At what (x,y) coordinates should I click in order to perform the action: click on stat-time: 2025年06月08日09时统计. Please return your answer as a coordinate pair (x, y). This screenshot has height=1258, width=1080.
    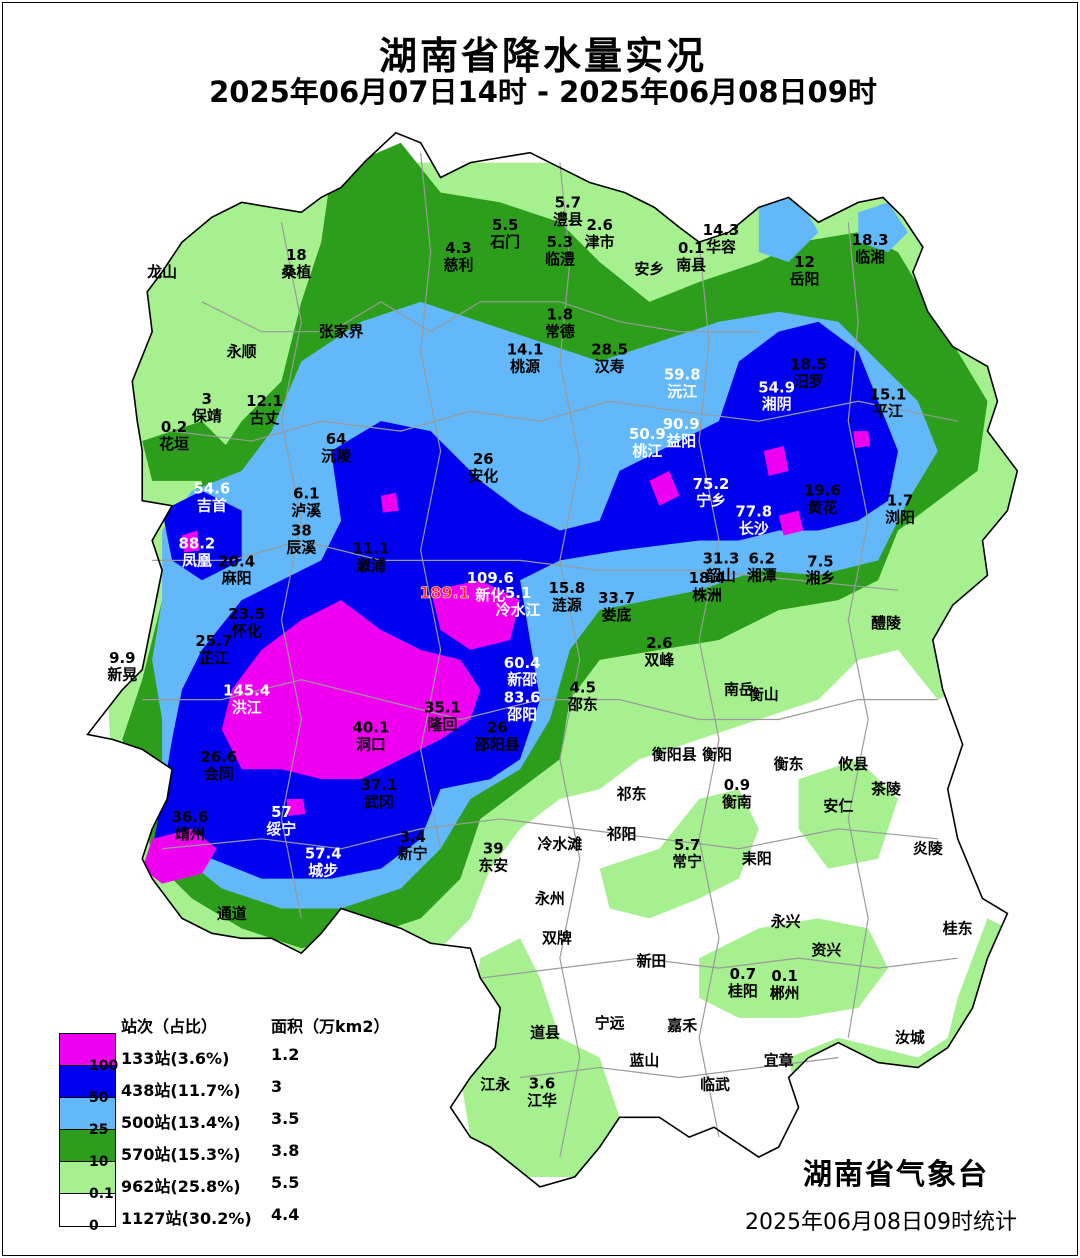
    Looking at the image, I should click on (881, 1222).